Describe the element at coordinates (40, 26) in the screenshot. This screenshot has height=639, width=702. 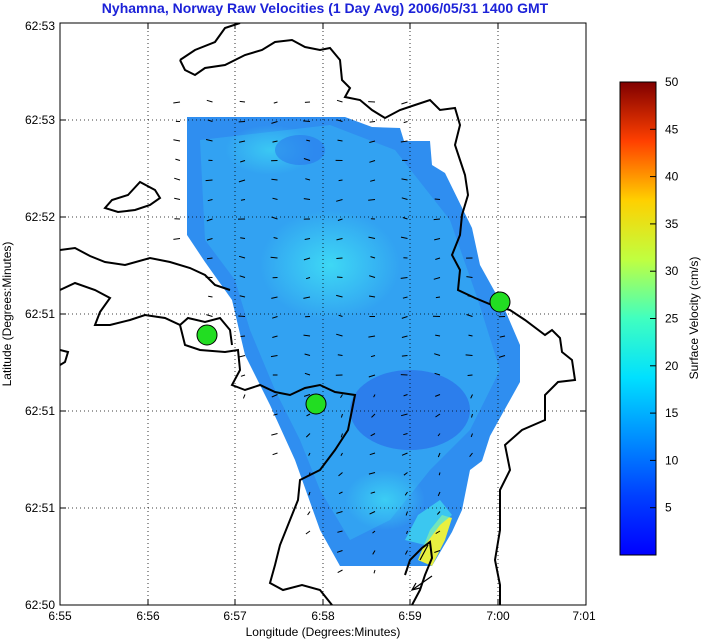
I see `y-tick-label: 62:53` at that location.